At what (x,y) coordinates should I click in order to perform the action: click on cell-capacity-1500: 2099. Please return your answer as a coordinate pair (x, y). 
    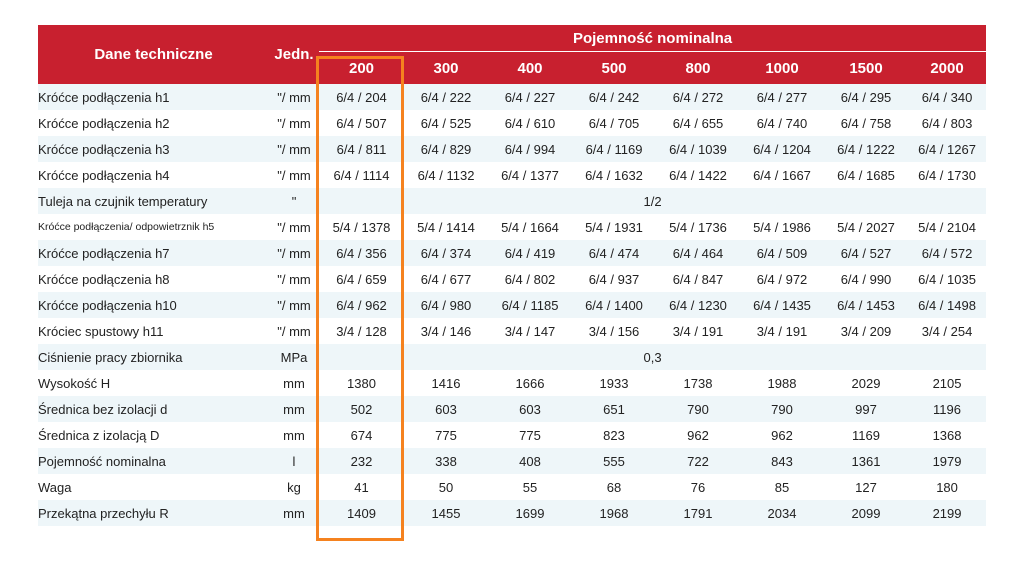
    Looking at the image, I should click on (866, 513).